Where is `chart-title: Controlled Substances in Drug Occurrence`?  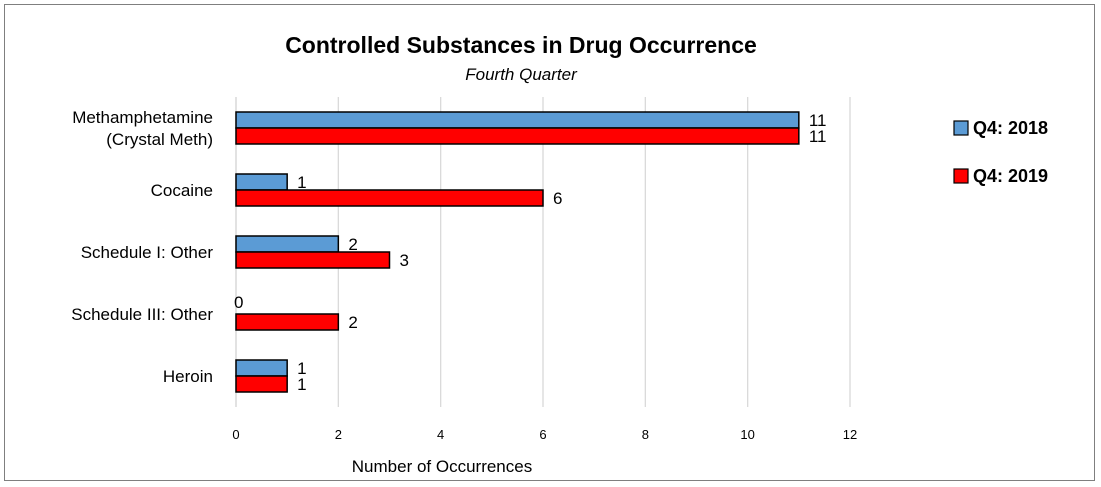 chart-title: Controlled Substances in Drug Occurrence is located at coordinates (521, 45).